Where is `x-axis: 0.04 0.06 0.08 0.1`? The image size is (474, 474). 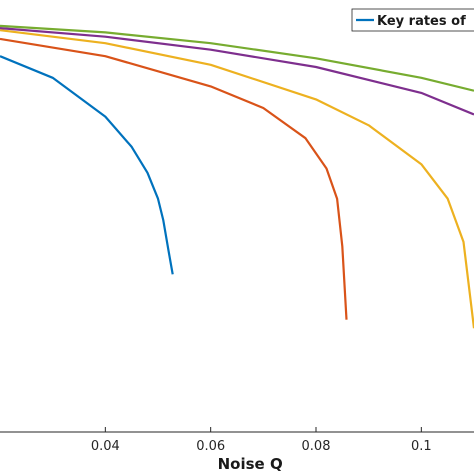 x-axis: 0.04 0.06 0.08 0.1 is located at coordinates (237, 440).